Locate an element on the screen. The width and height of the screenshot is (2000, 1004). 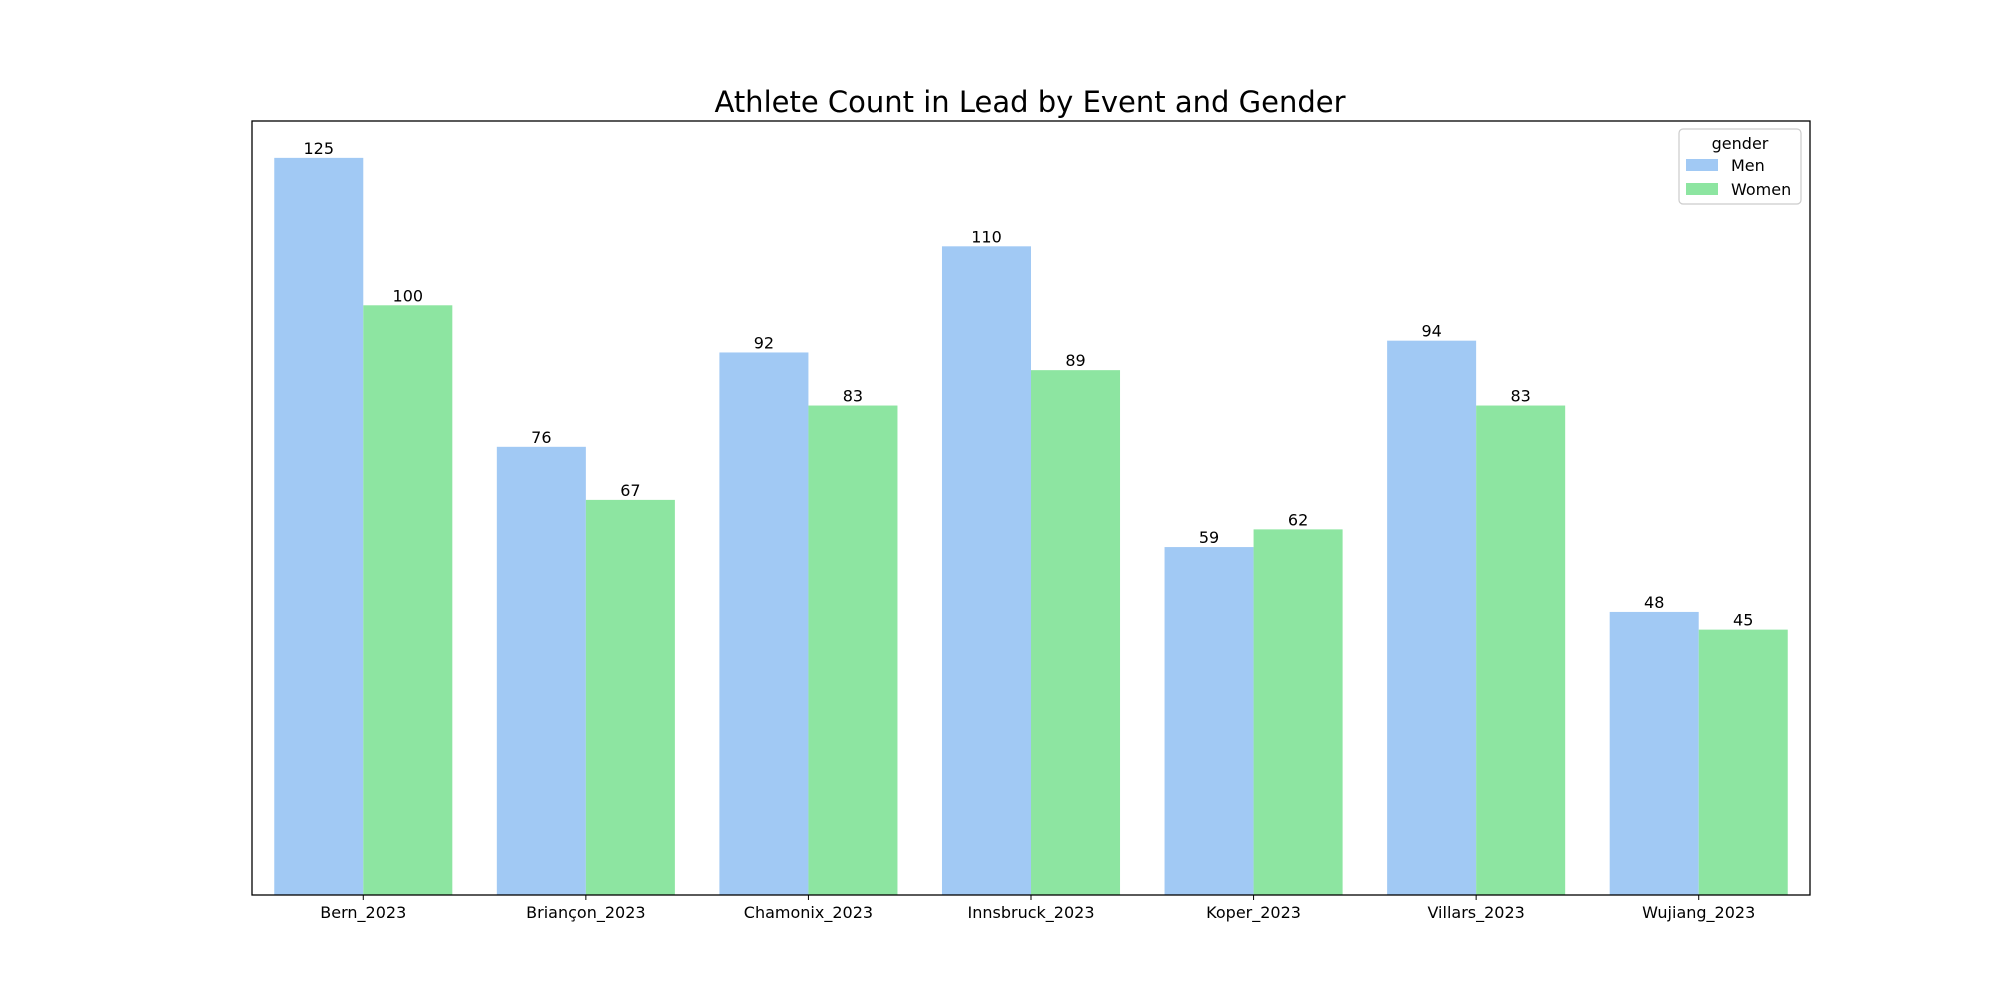
data-label-men-1: 76 is located at coordinates (541, 437).